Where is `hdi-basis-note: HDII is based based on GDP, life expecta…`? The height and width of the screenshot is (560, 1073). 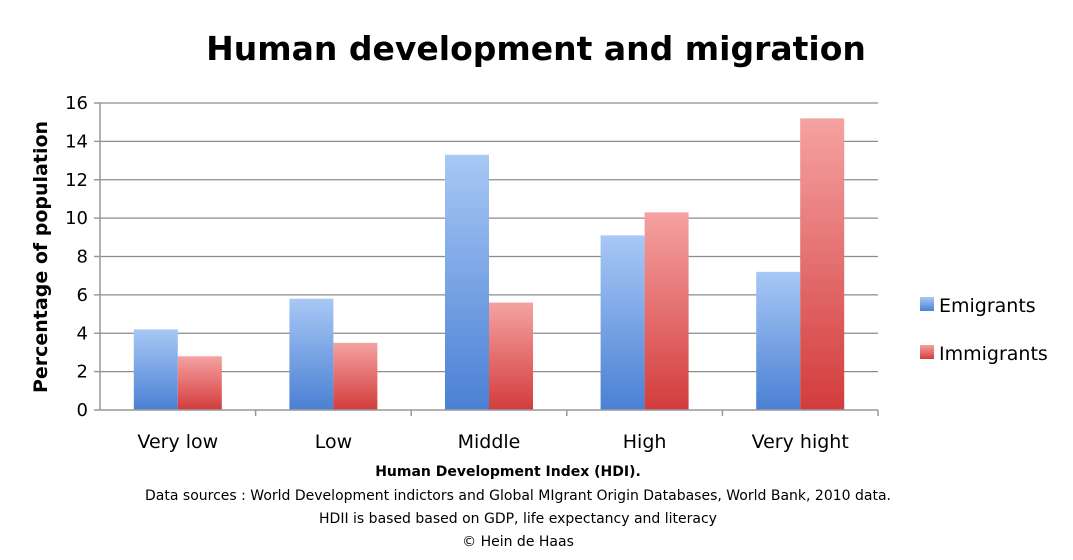 hdi-basis-note: HDII is based based on GDP, life expecta… is located at coordinates (518, 519).